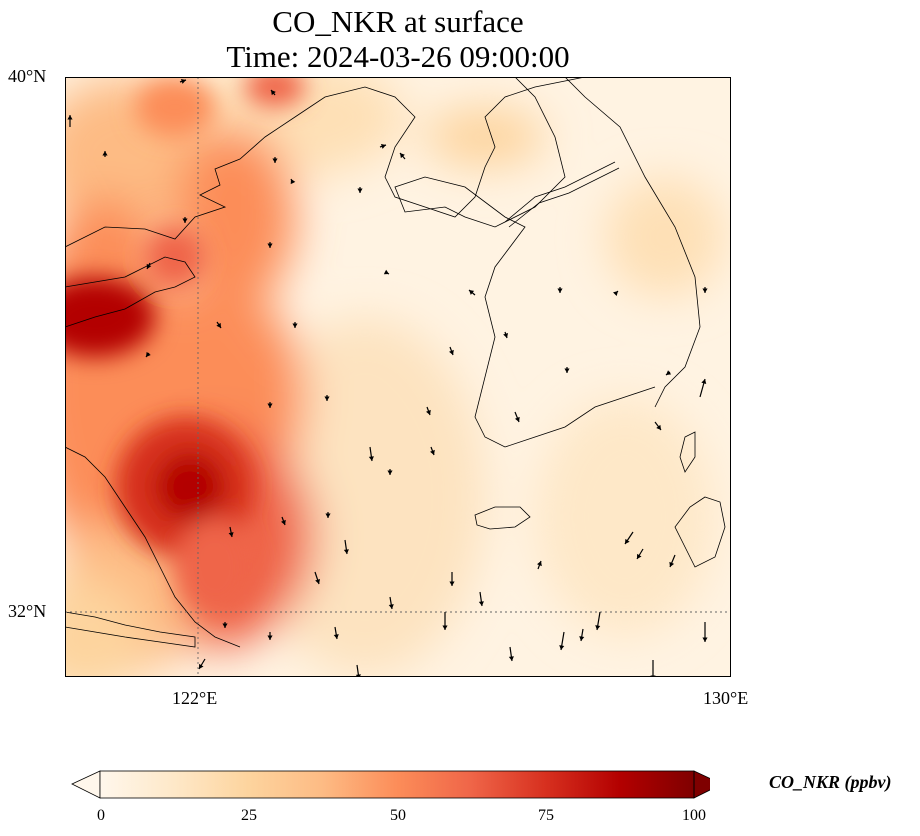 The width and height of the screenshot is (920, 836). Describe the element at coordinates (101, 815) in the screenshot. I see `colorbar-tick-0: 0` at that location.